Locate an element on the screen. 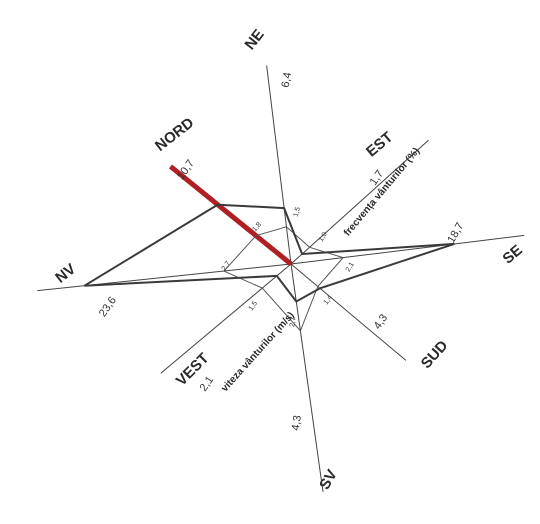 This screenshot has height=524, width=540. direction-label-nord: NORD is located at coordinates (174, 134).